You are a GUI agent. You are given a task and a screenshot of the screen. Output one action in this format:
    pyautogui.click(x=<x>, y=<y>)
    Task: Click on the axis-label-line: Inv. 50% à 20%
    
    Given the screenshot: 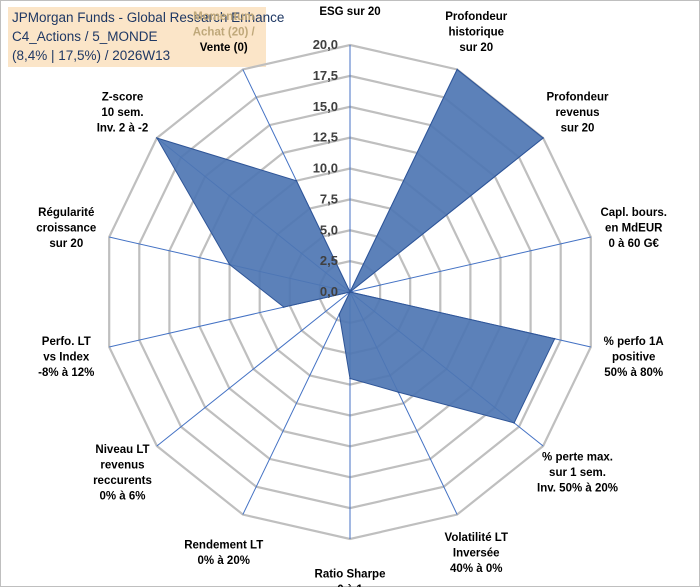 What is the action you would take?
    pyautogui.click(x=577, y=489)
    